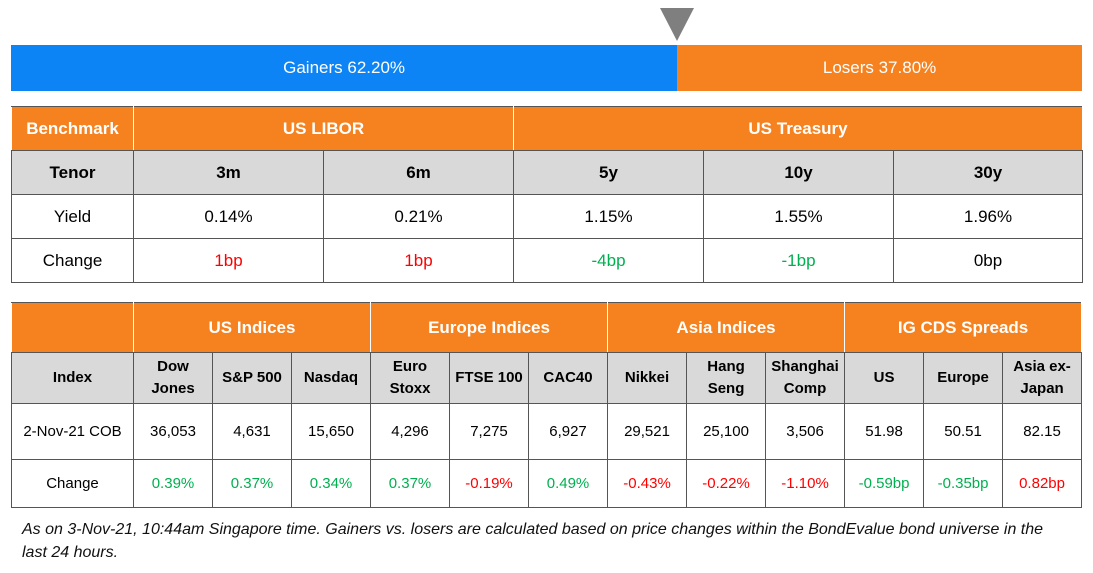  What do you see at coordinates (410, 378) in the screenshot?
I see `subheader-cell: Euro Stoxx` at bounding box center [410, 378].